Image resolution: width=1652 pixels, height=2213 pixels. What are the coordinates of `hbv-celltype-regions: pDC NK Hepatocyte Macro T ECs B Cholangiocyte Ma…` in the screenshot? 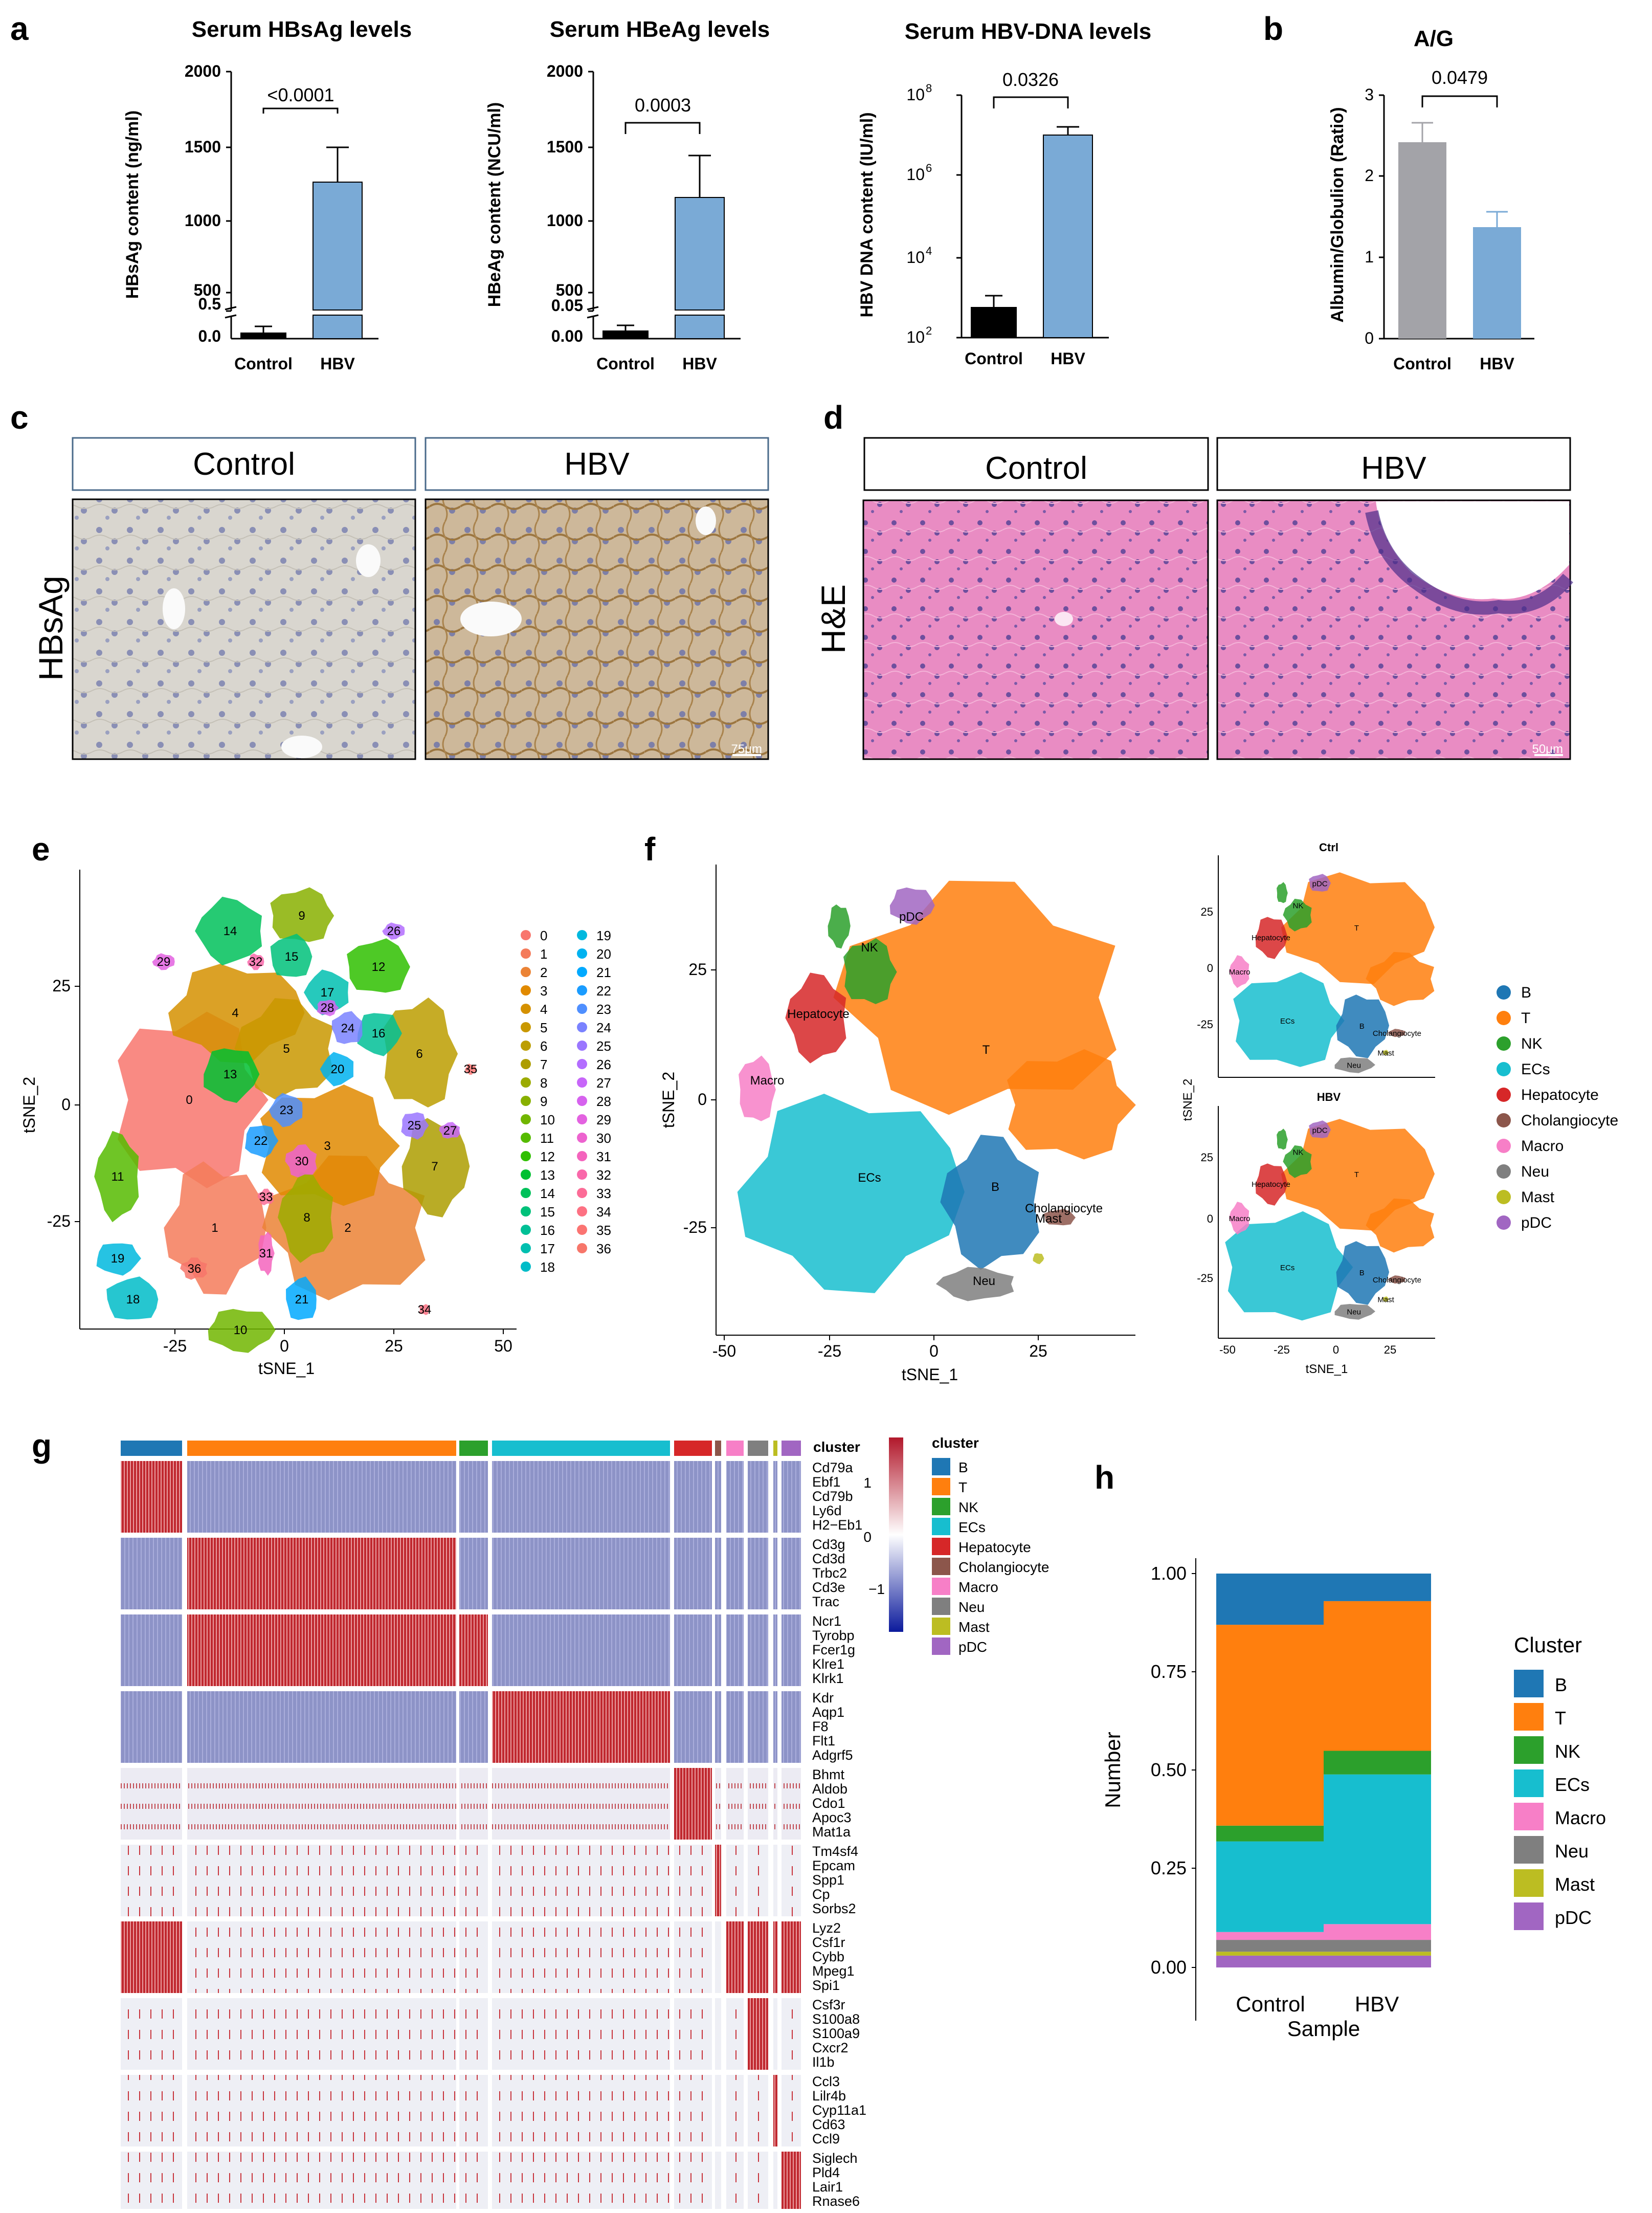 It's located at (1330, 1220).